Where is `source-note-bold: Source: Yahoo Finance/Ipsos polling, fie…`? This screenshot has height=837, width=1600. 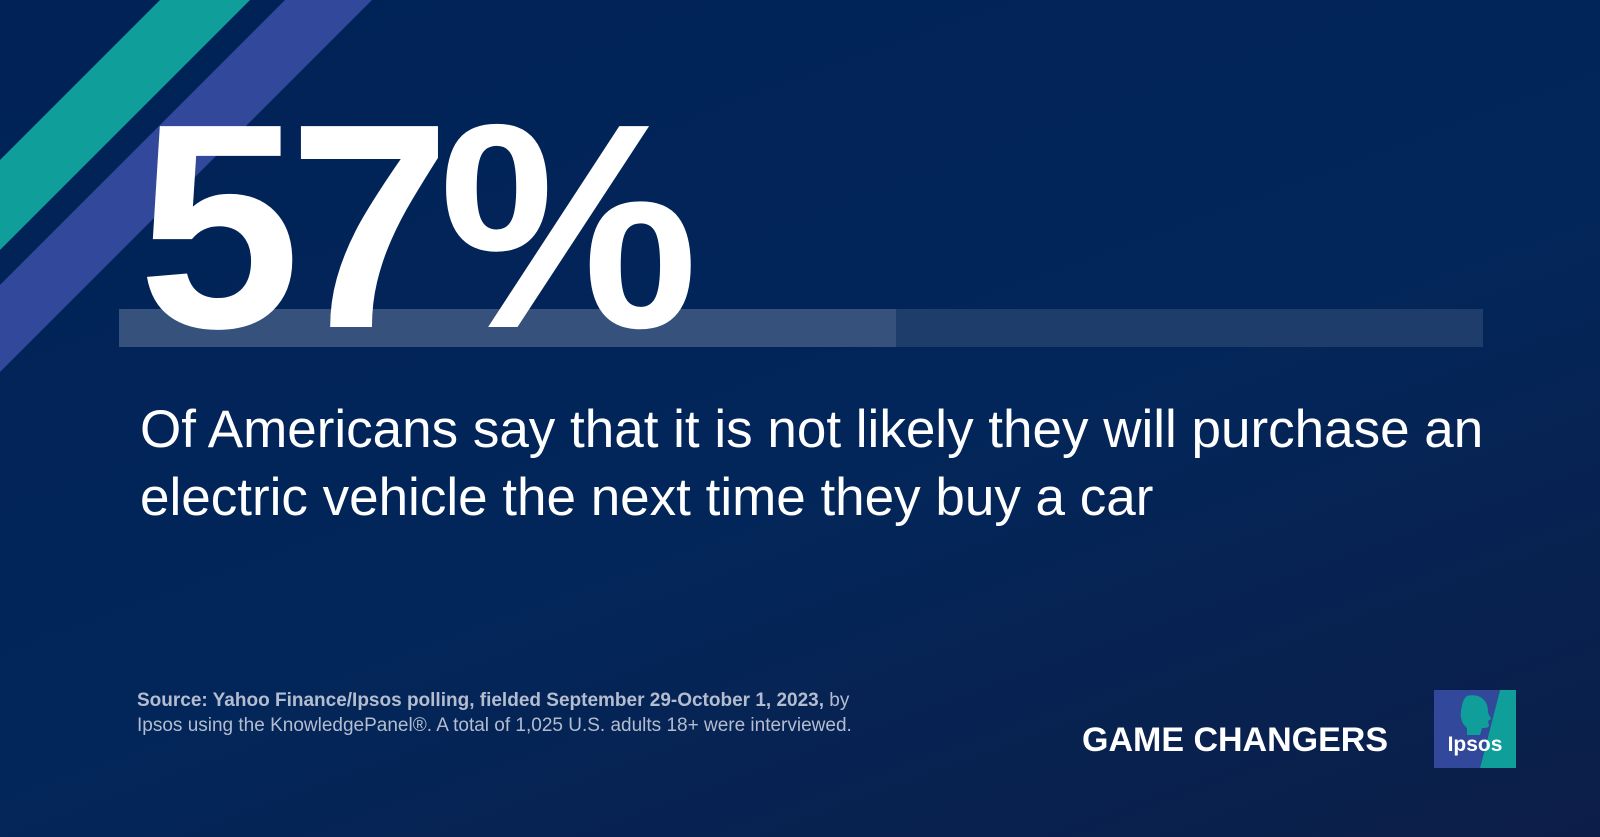 source-note-bold: Source: Yahoo Finance/Ipsos polling, fie… is located at coordinates (481, 700).